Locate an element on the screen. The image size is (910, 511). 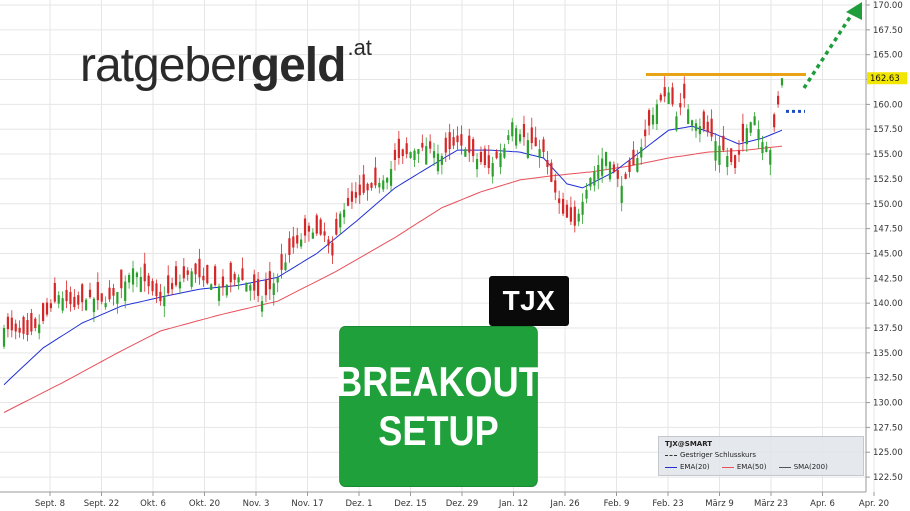
y-tick-label: 140.00 is located at coordinates (888, 304).